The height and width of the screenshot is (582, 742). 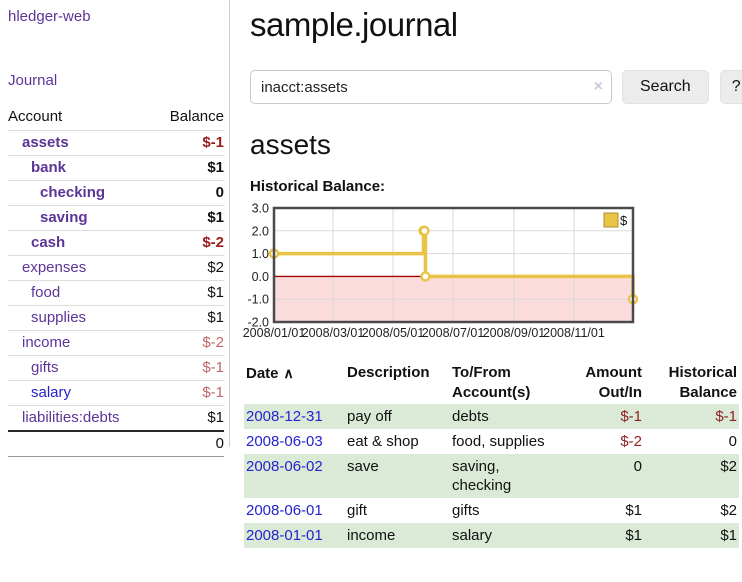 I want to click on transaction-amount: $-2, so click(x=631, y=441).